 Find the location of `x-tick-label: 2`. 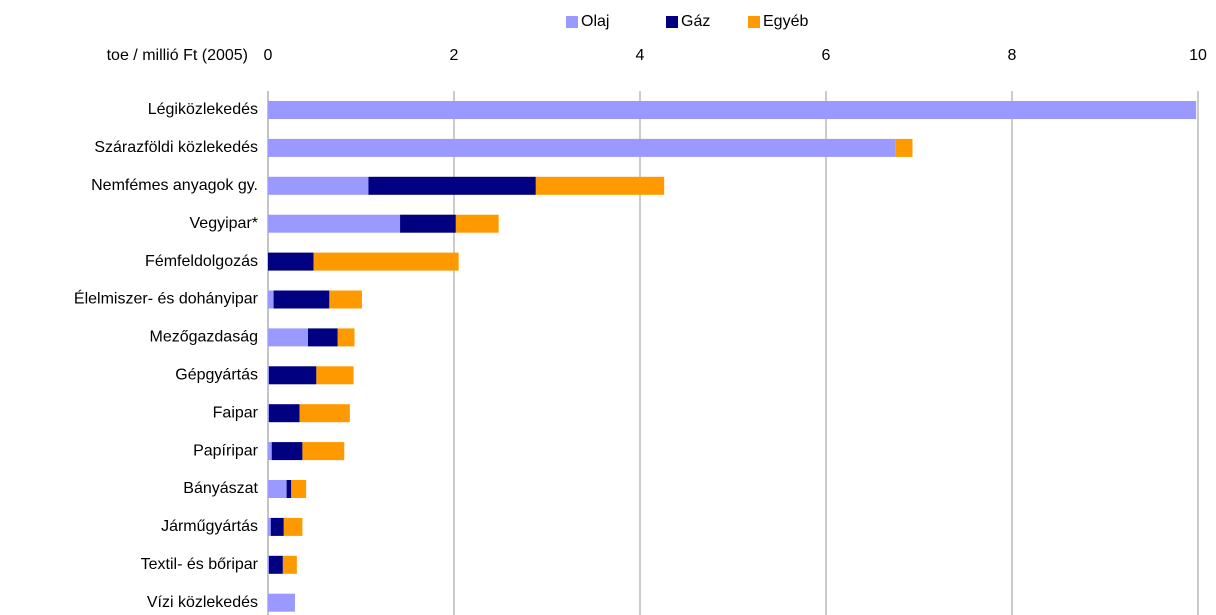

x-tick-label: 2 is located at coordinates (454, 55).